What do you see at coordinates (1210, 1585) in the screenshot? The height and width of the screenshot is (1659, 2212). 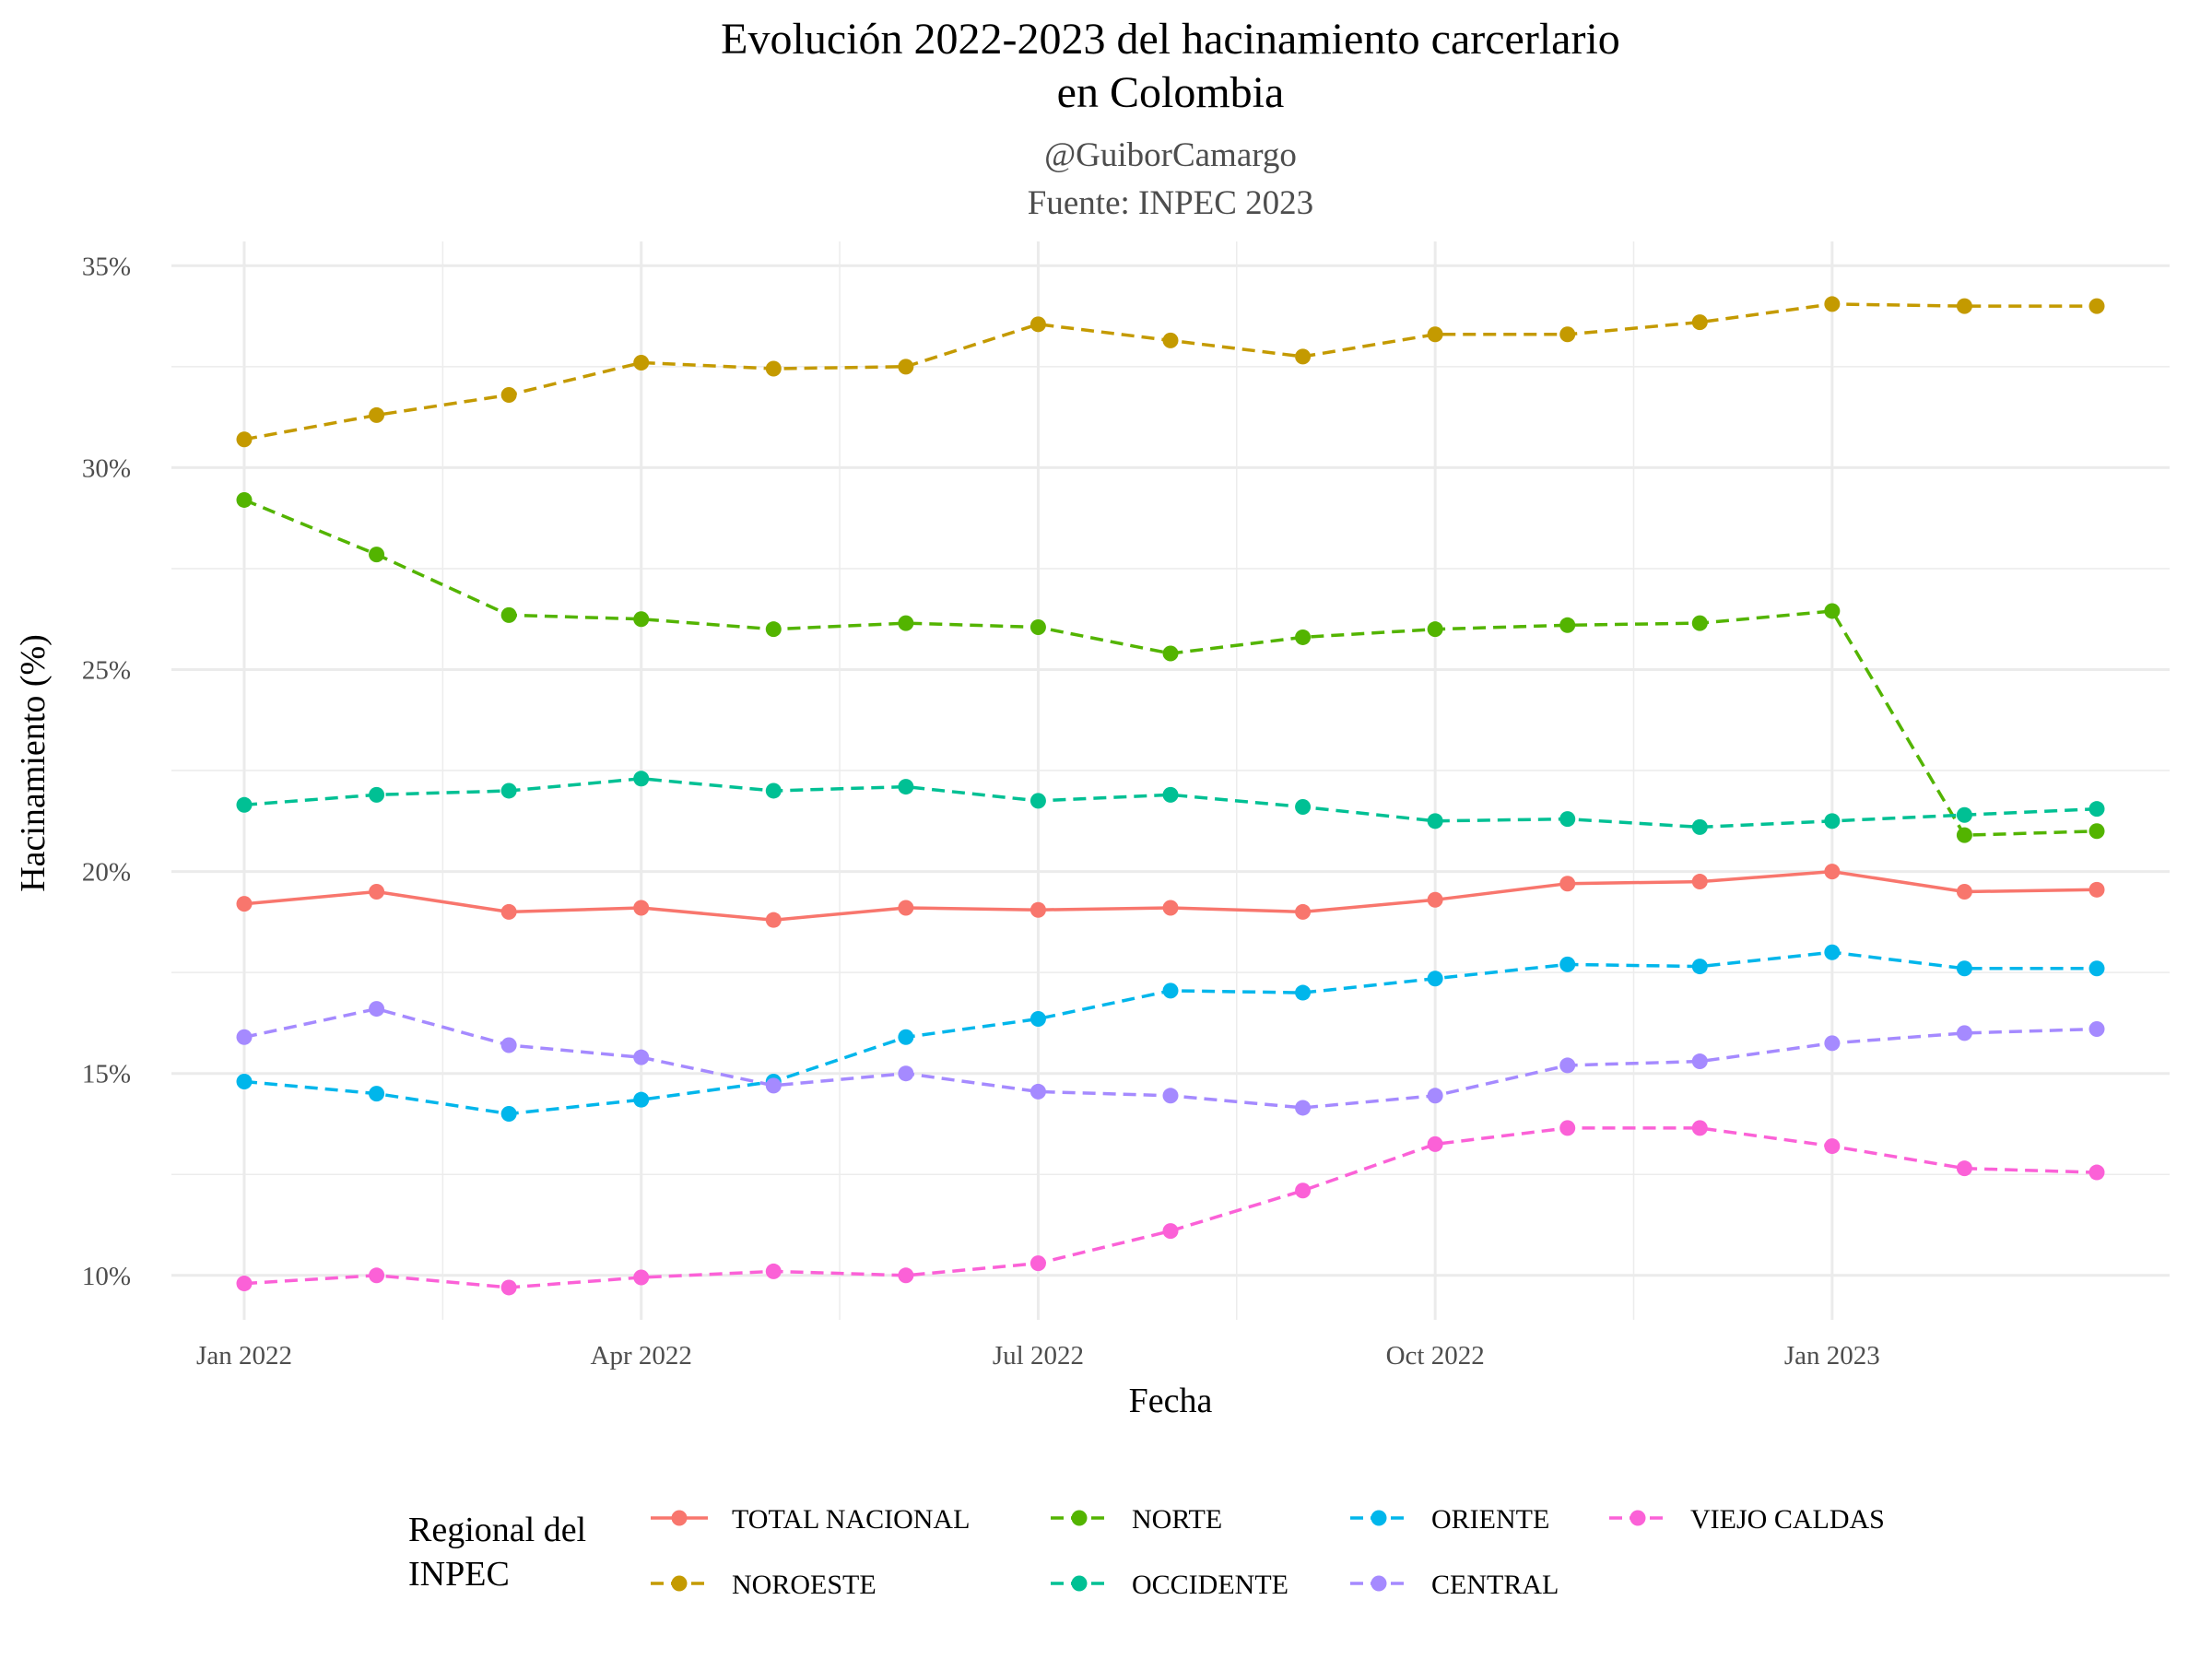 I see `legend-label: OCCIDENTE` at bounding box center [1210, 1585].